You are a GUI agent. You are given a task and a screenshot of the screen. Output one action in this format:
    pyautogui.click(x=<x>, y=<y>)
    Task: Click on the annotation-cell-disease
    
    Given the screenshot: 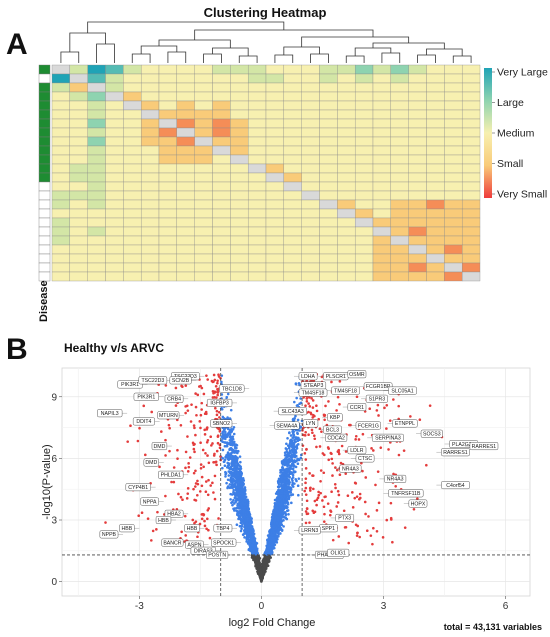 What is the action you would take?
    pyautogui.click(x=44, y=177)
    